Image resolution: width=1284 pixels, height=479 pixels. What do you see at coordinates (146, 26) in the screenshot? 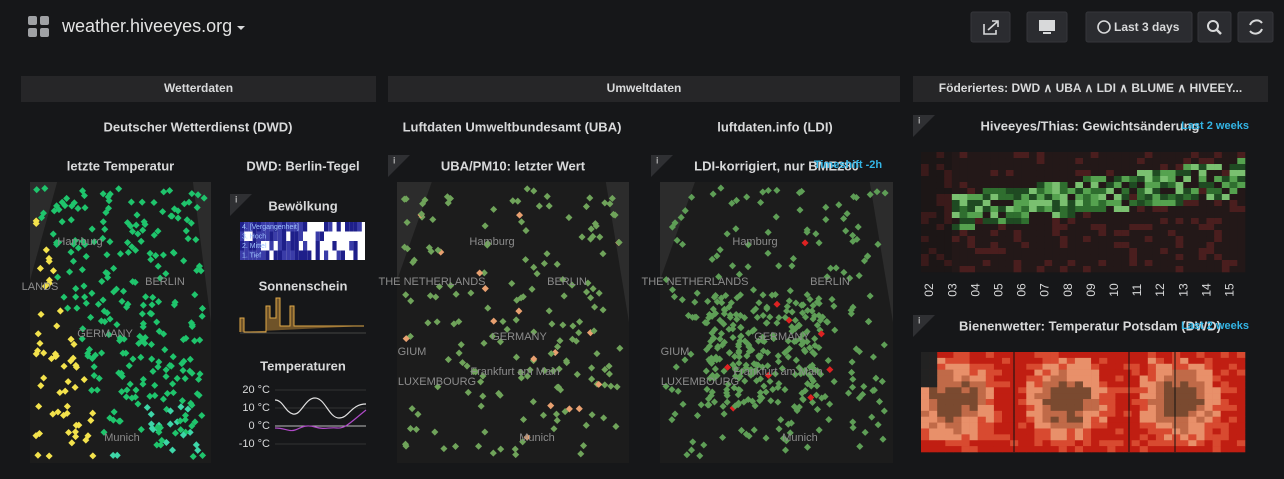
I see `dashboard-title: weather.hiveeyes.org` at bounding box center [146, 26].